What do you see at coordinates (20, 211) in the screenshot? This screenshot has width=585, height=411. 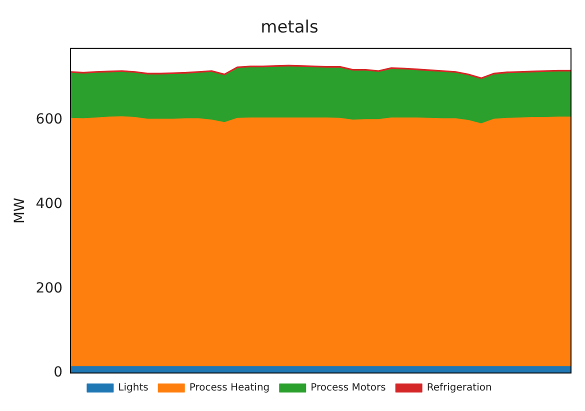 I see `y-axis-title: MW` at bounding box center [20, 211].